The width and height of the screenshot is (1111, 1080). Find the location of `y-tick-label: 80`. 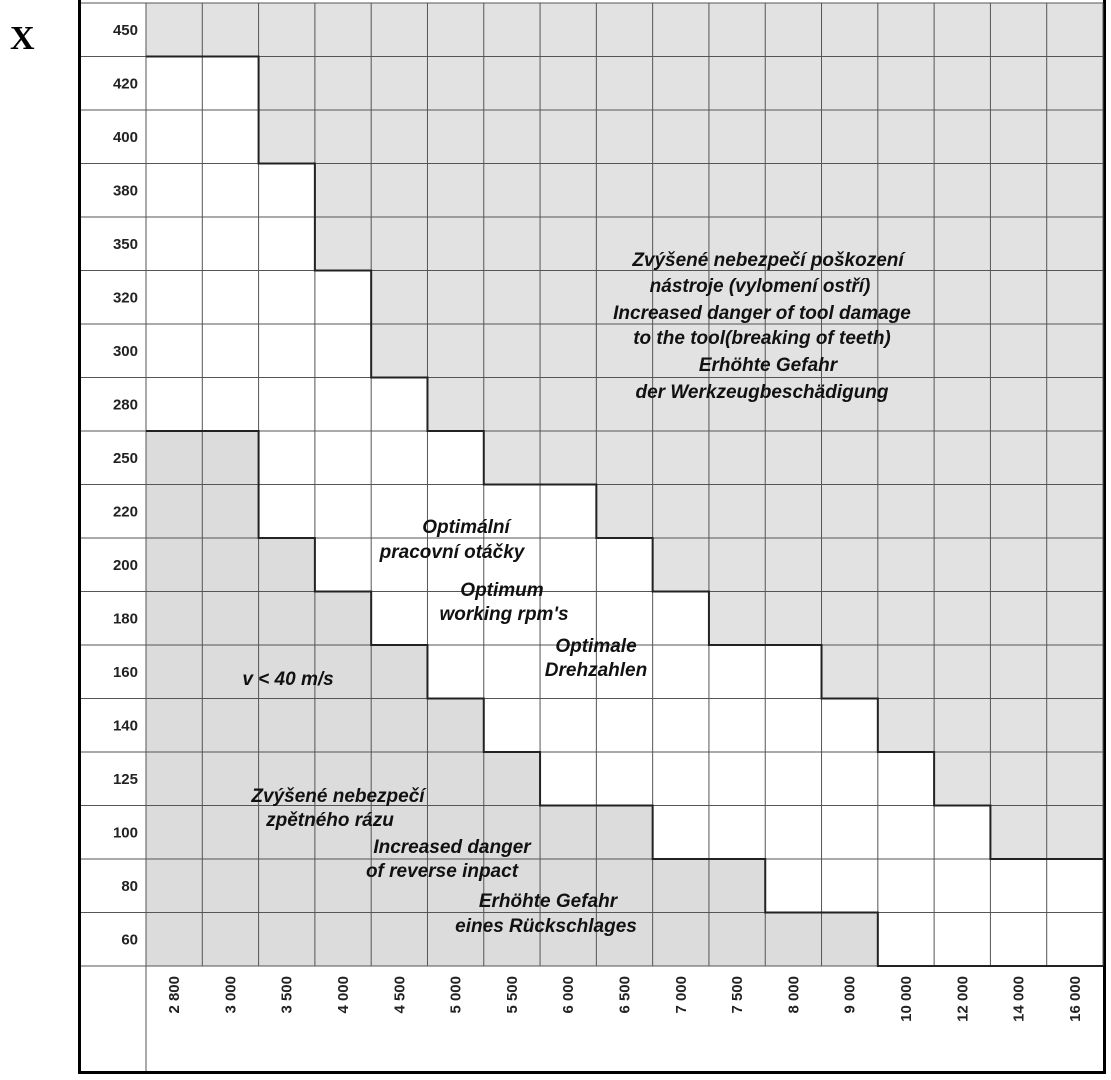

y-tick-label: 80 is located at coordinates (129, 886).